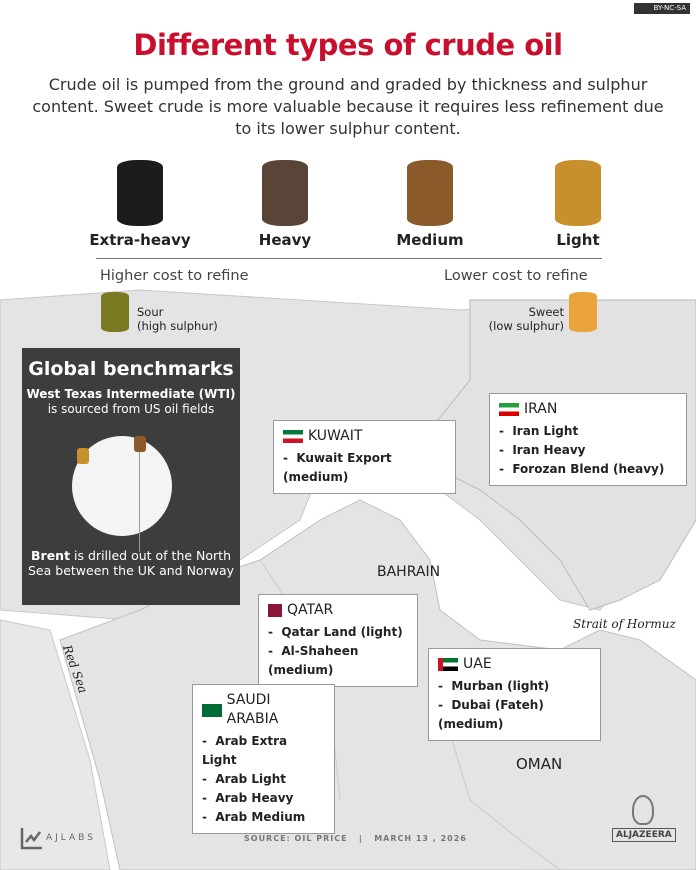 The image size is (696, 870). What do you see at coordinates (494, 686) in the screenshot?
I see `list-item: - Murban (light)` at bounding box center [494, 686].